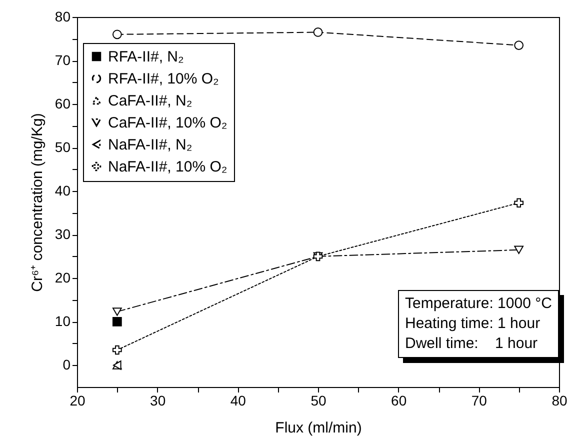 This screenshot has width=574, height=445. Describe the element at coordinates (478, 304) in the screenshot. I see `annotation: Temperature: 1000 °C` at that location.